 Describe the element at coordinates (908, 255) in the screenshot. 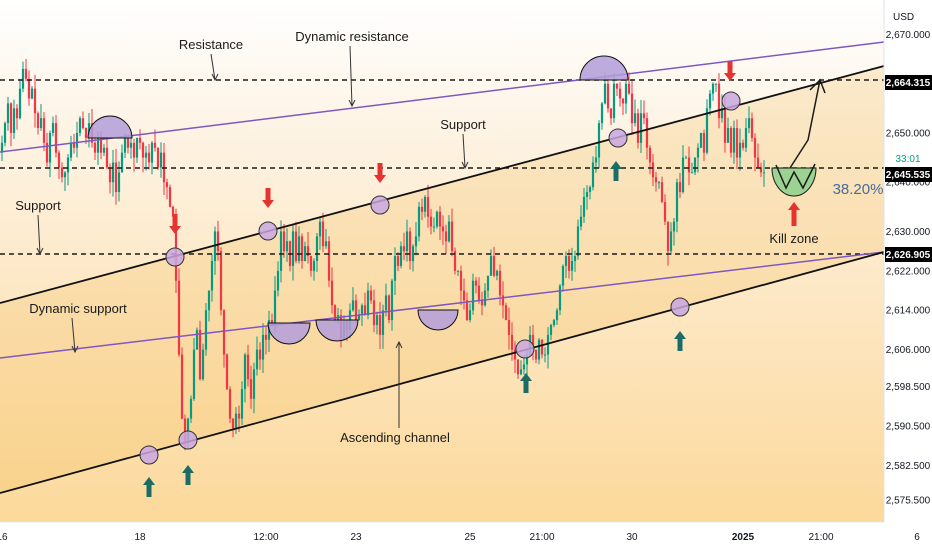

I see `price-badge-support: 2,626.905` at that location.